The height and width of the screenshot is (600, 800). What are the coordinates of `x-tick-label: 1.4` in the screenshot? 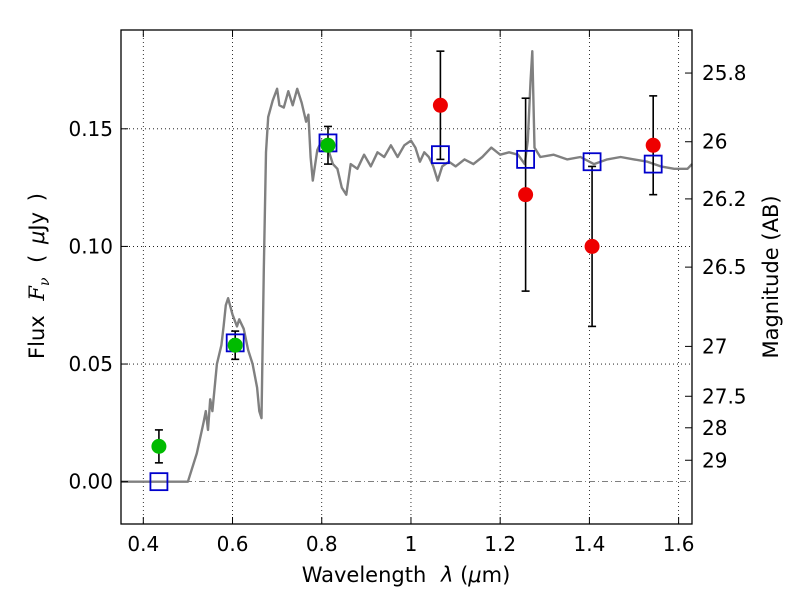 It's located at (589, 544).